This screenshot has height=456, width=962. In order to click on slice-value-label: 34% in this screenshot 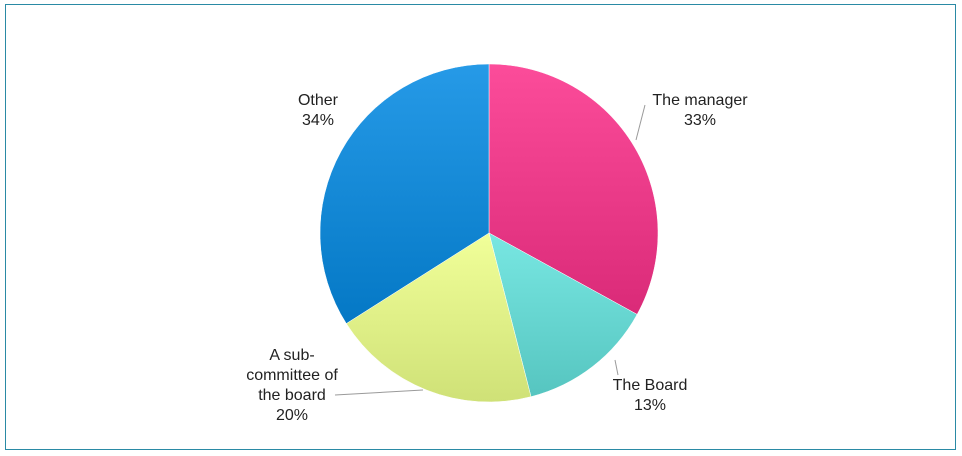, I will do `click(318, 120)`.